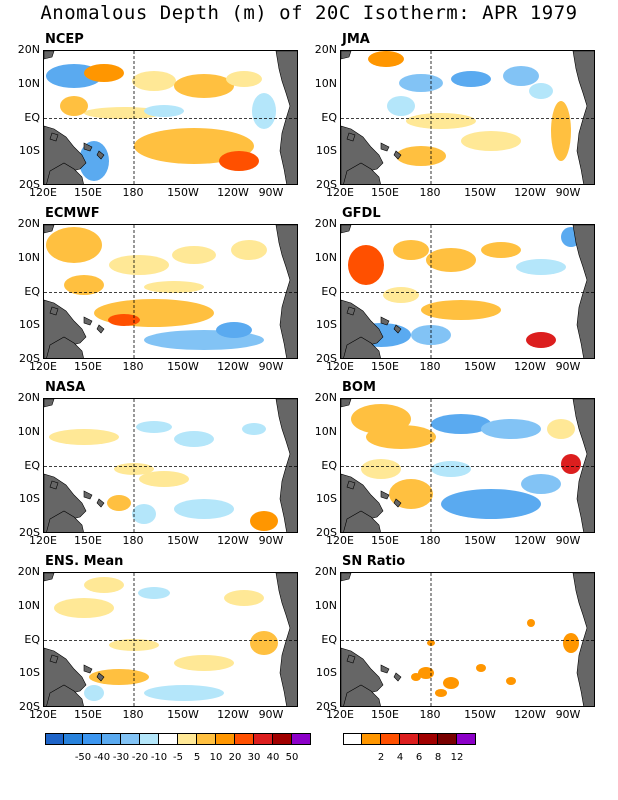 This screenshot has height=800, width=618. Describe the element at coordinates (84, 561) in the screenshot. I see `panel-title: ENS. Mean` at that location.